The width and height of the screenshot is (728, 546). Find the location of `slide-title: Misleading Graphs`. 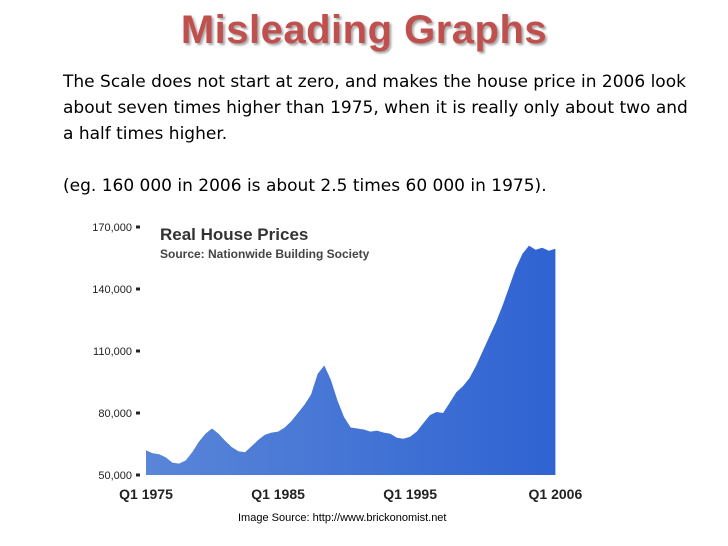

slide-title: Misleading Graphs is located at coordinates (364, 30).